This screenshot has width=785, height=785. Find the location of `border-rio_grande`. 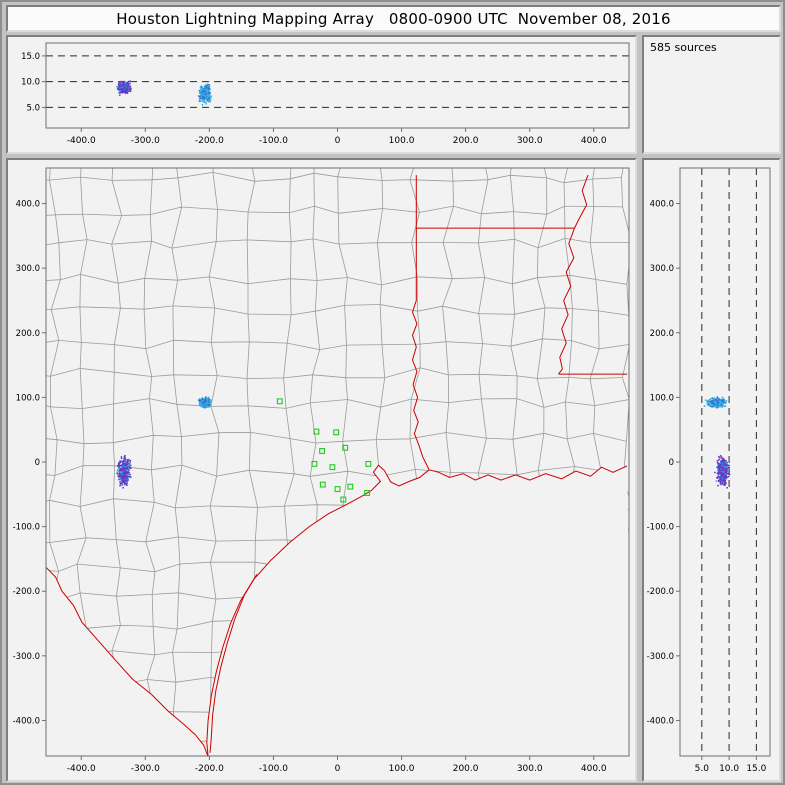

border-rio_grande is located at coordinates (127, 661).